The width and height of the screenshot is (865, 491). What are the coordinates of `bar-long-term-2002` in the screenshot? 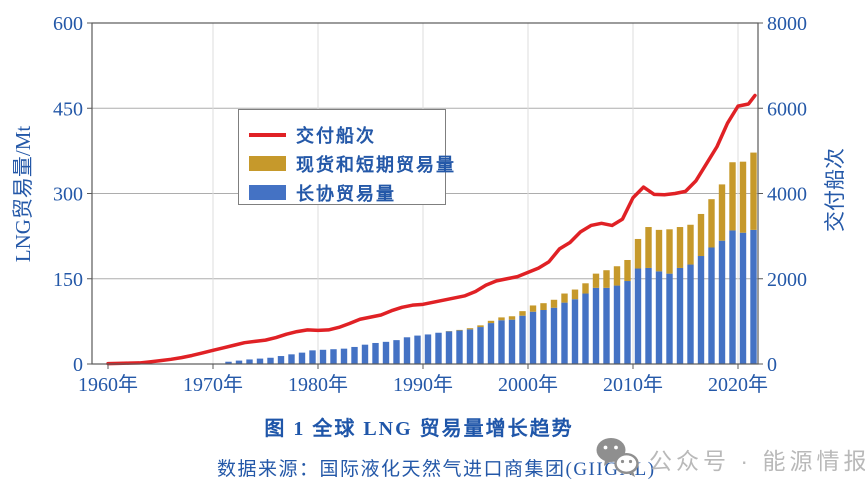 It's located at (554, 335).